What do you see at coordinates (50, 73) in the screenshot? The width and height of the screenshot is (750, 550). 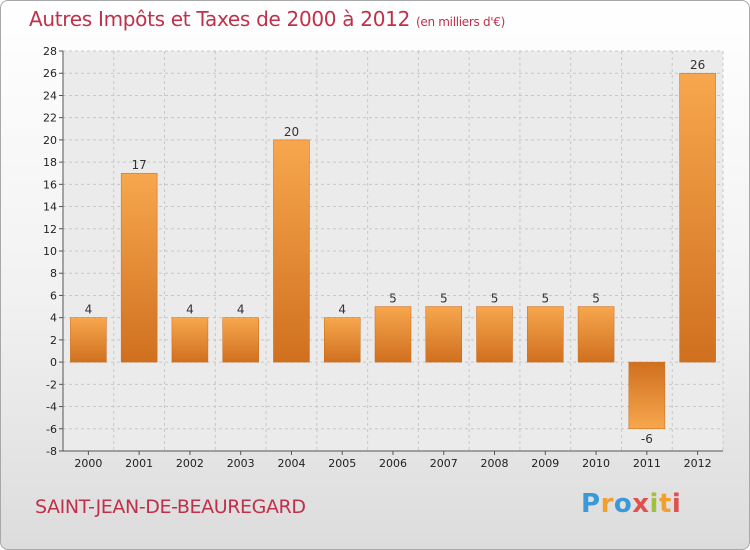 I see `y-tick-label: 26` at bounding box center [50, 73].